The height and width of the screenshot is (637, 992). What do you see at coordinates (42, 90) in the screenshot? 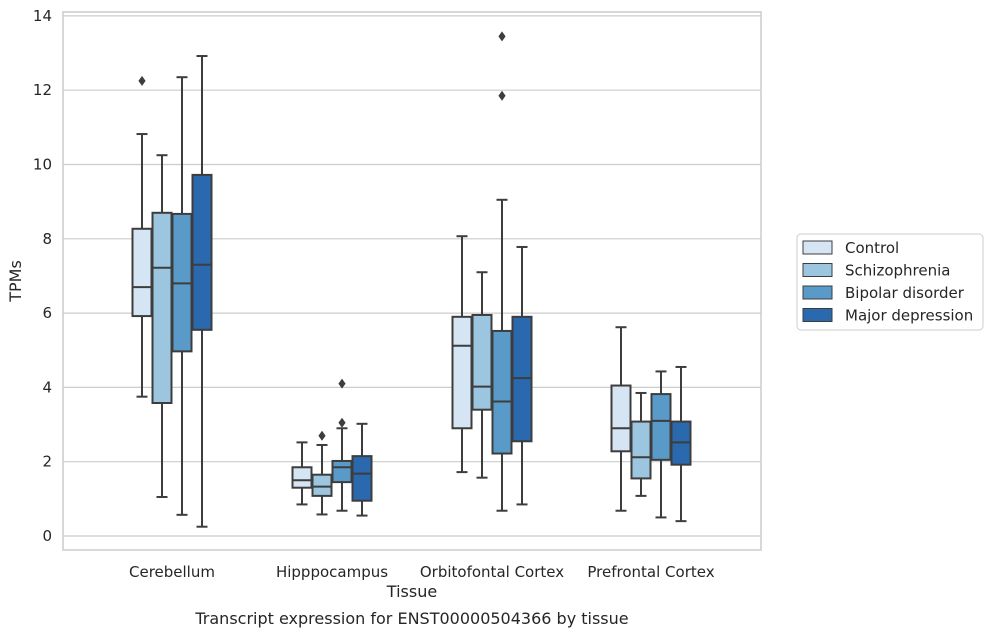
I see `y-tick-label: 12` at bounding box center [42, 90].